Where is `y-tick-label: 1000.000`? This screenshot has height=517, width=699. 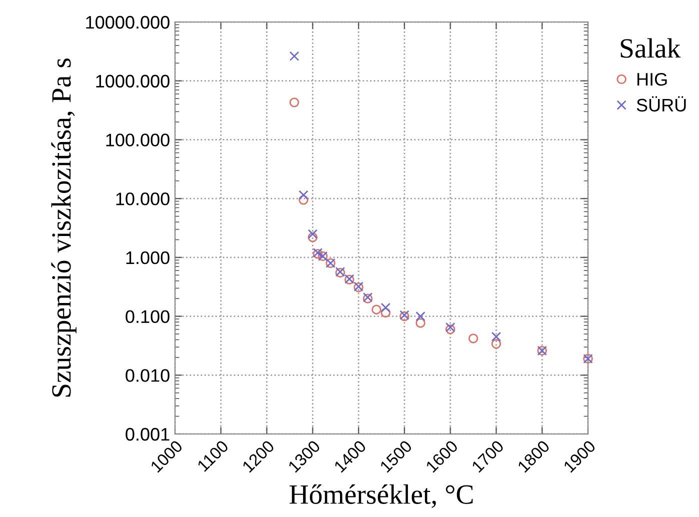
y-tick-label: 1000.000 is located at coordinates (133, 81).